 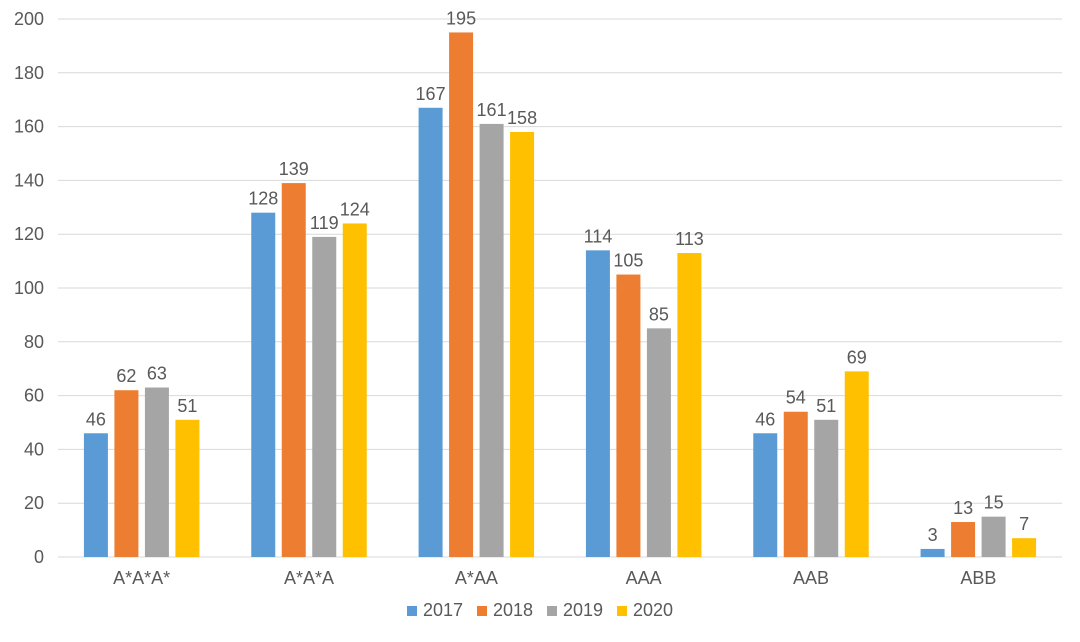 I want to click on data-label: 113, so click(x=689, y=239).